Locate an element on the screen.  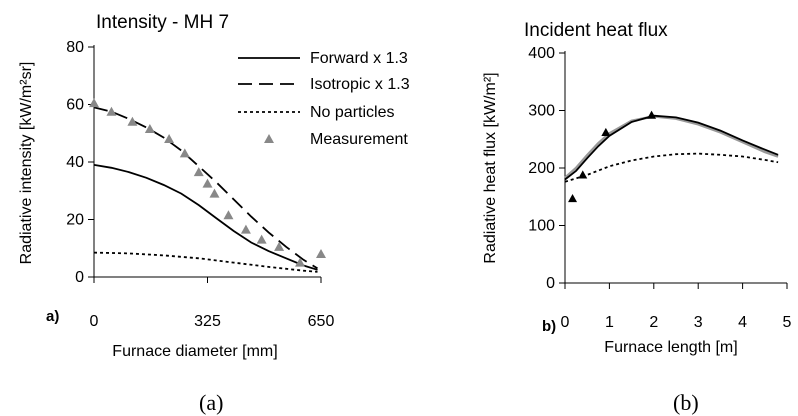
panel-b-y-axis-label: Radiative heat flux [kW/m²] is located at coordinates (490, 167).